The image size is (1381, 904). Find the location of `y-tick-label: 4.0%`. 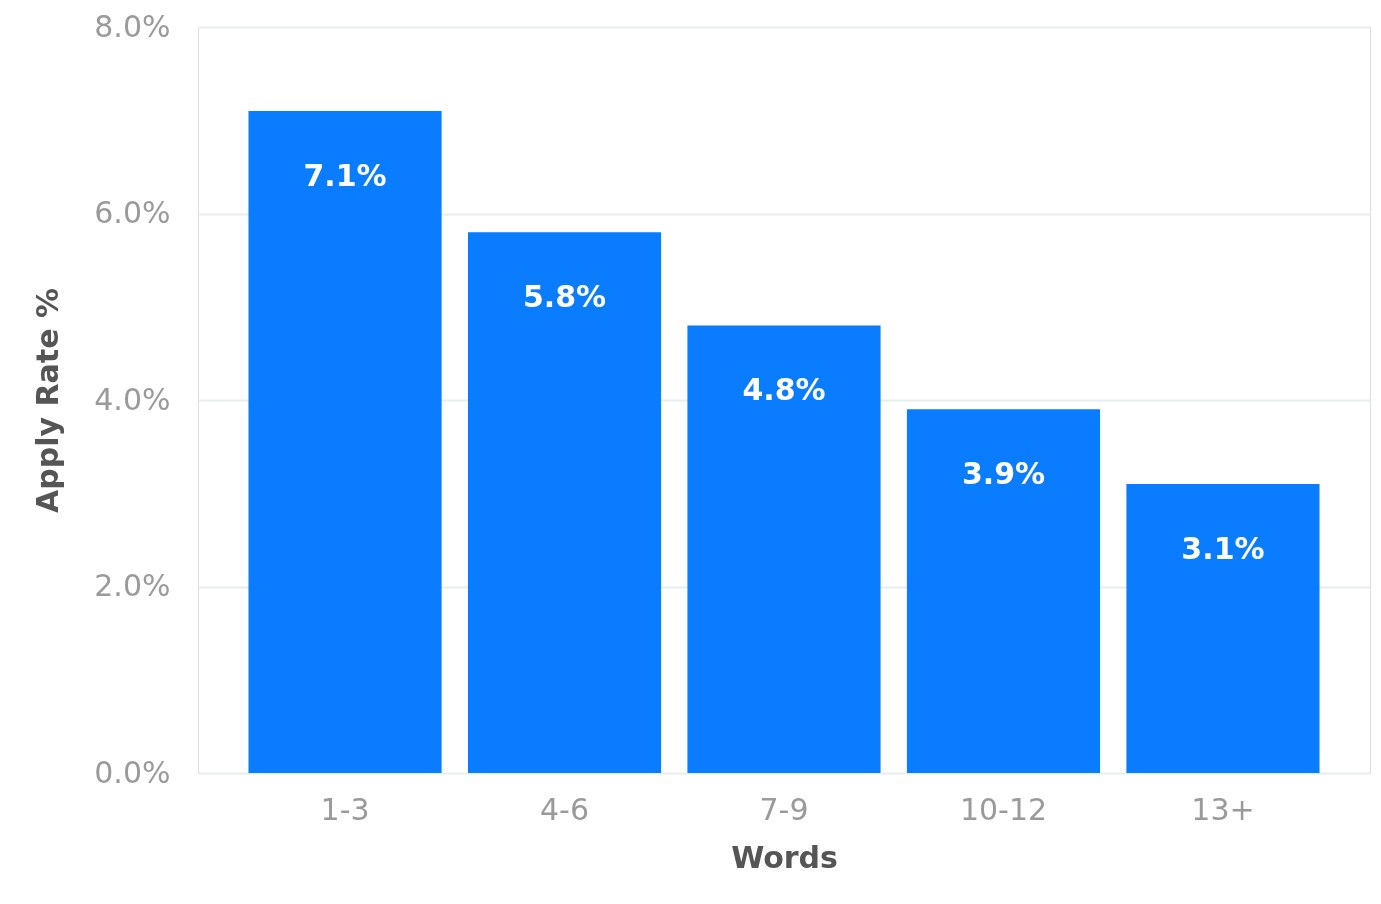

y-tick-label: 4.0% is located at coordinates (132, 399).